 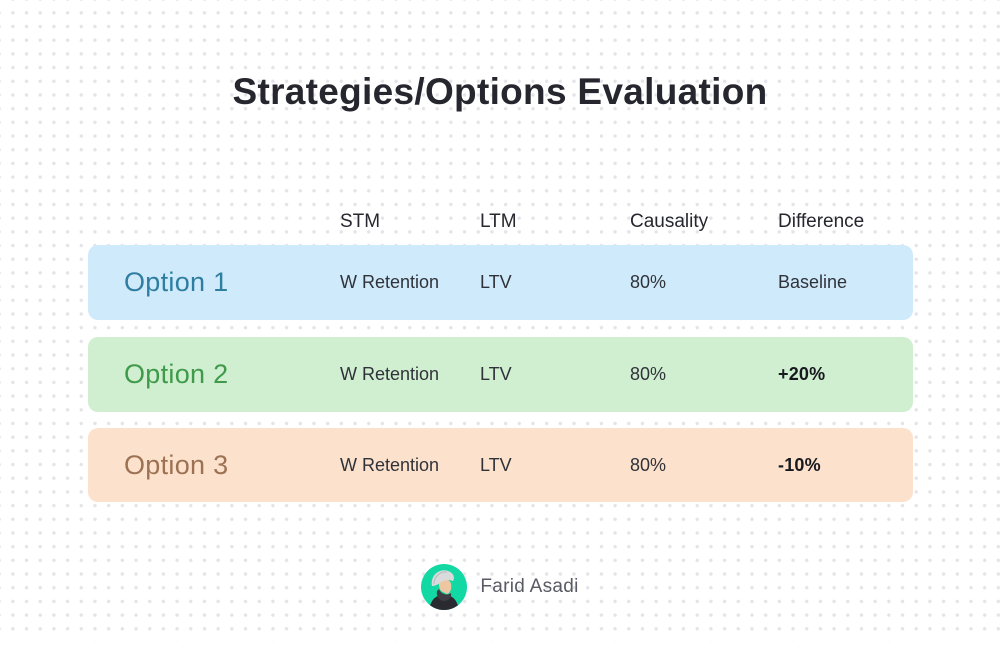 I want to click on bottom-margin-strip, so click(x=500, y=645).